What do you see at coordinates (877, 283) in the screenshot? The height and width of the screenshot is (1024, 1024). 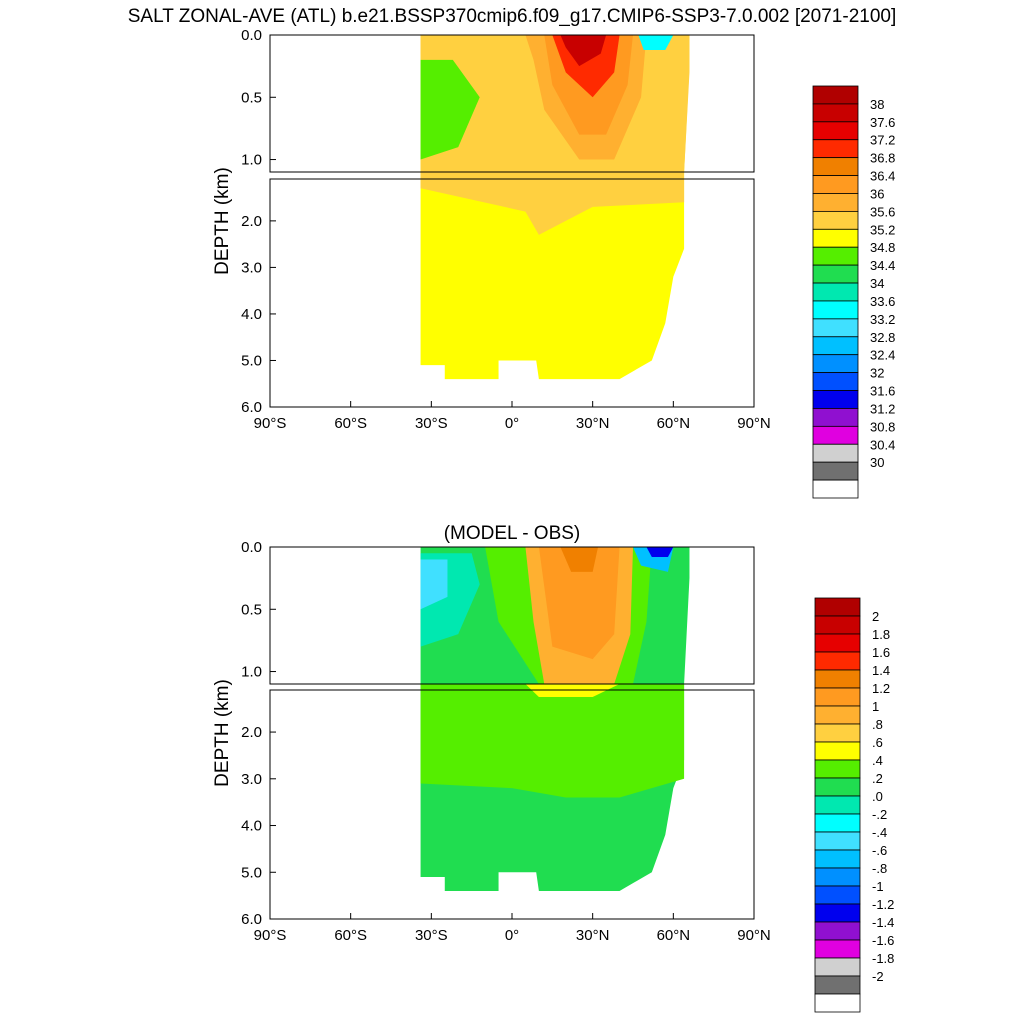 I see `colorbar-label: 34` at bounding box center [877, 283].